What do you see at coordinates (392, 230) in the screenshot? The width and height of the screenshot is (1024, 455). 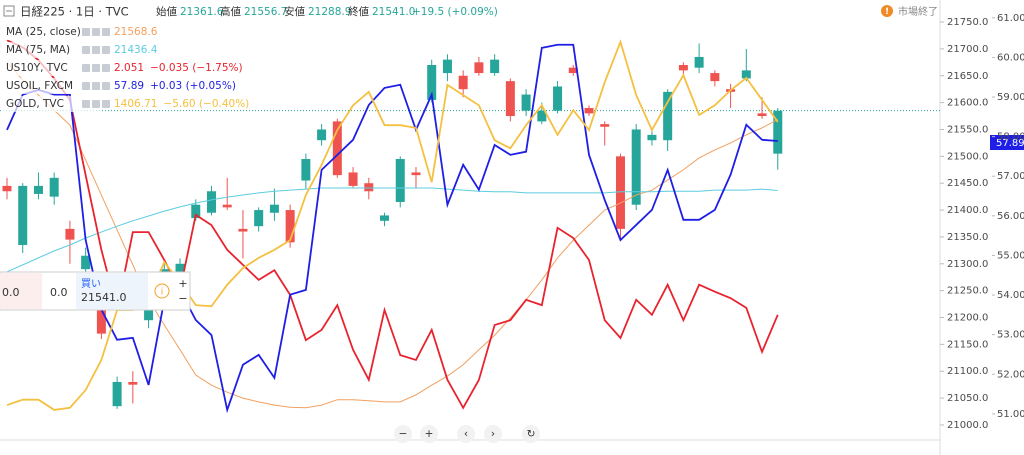 I see `indicator-line` at bounding box center [392, 230].